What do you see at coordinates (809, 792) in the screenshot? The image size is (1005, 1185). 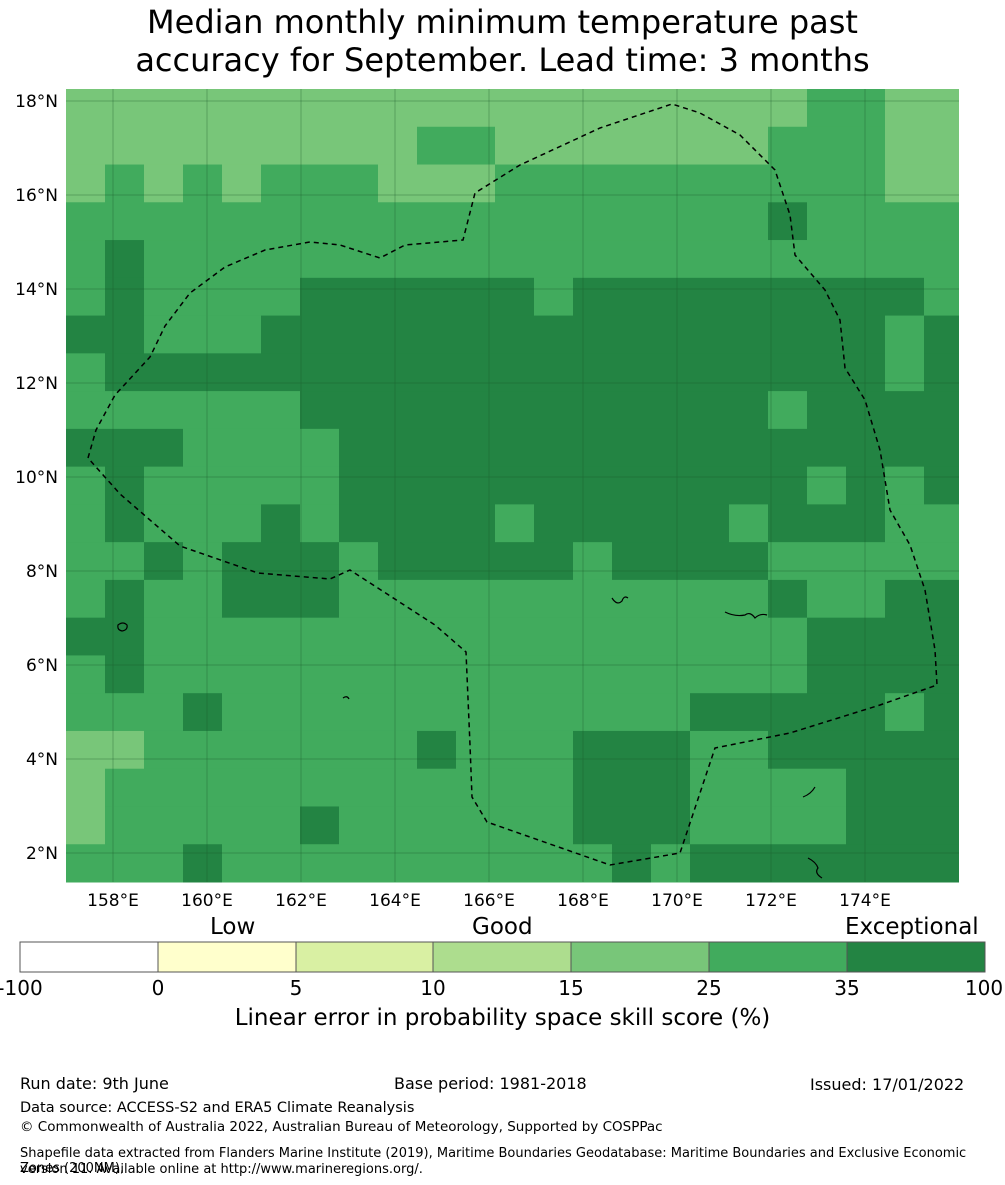 I see `island` at bounding box center [809, 792].